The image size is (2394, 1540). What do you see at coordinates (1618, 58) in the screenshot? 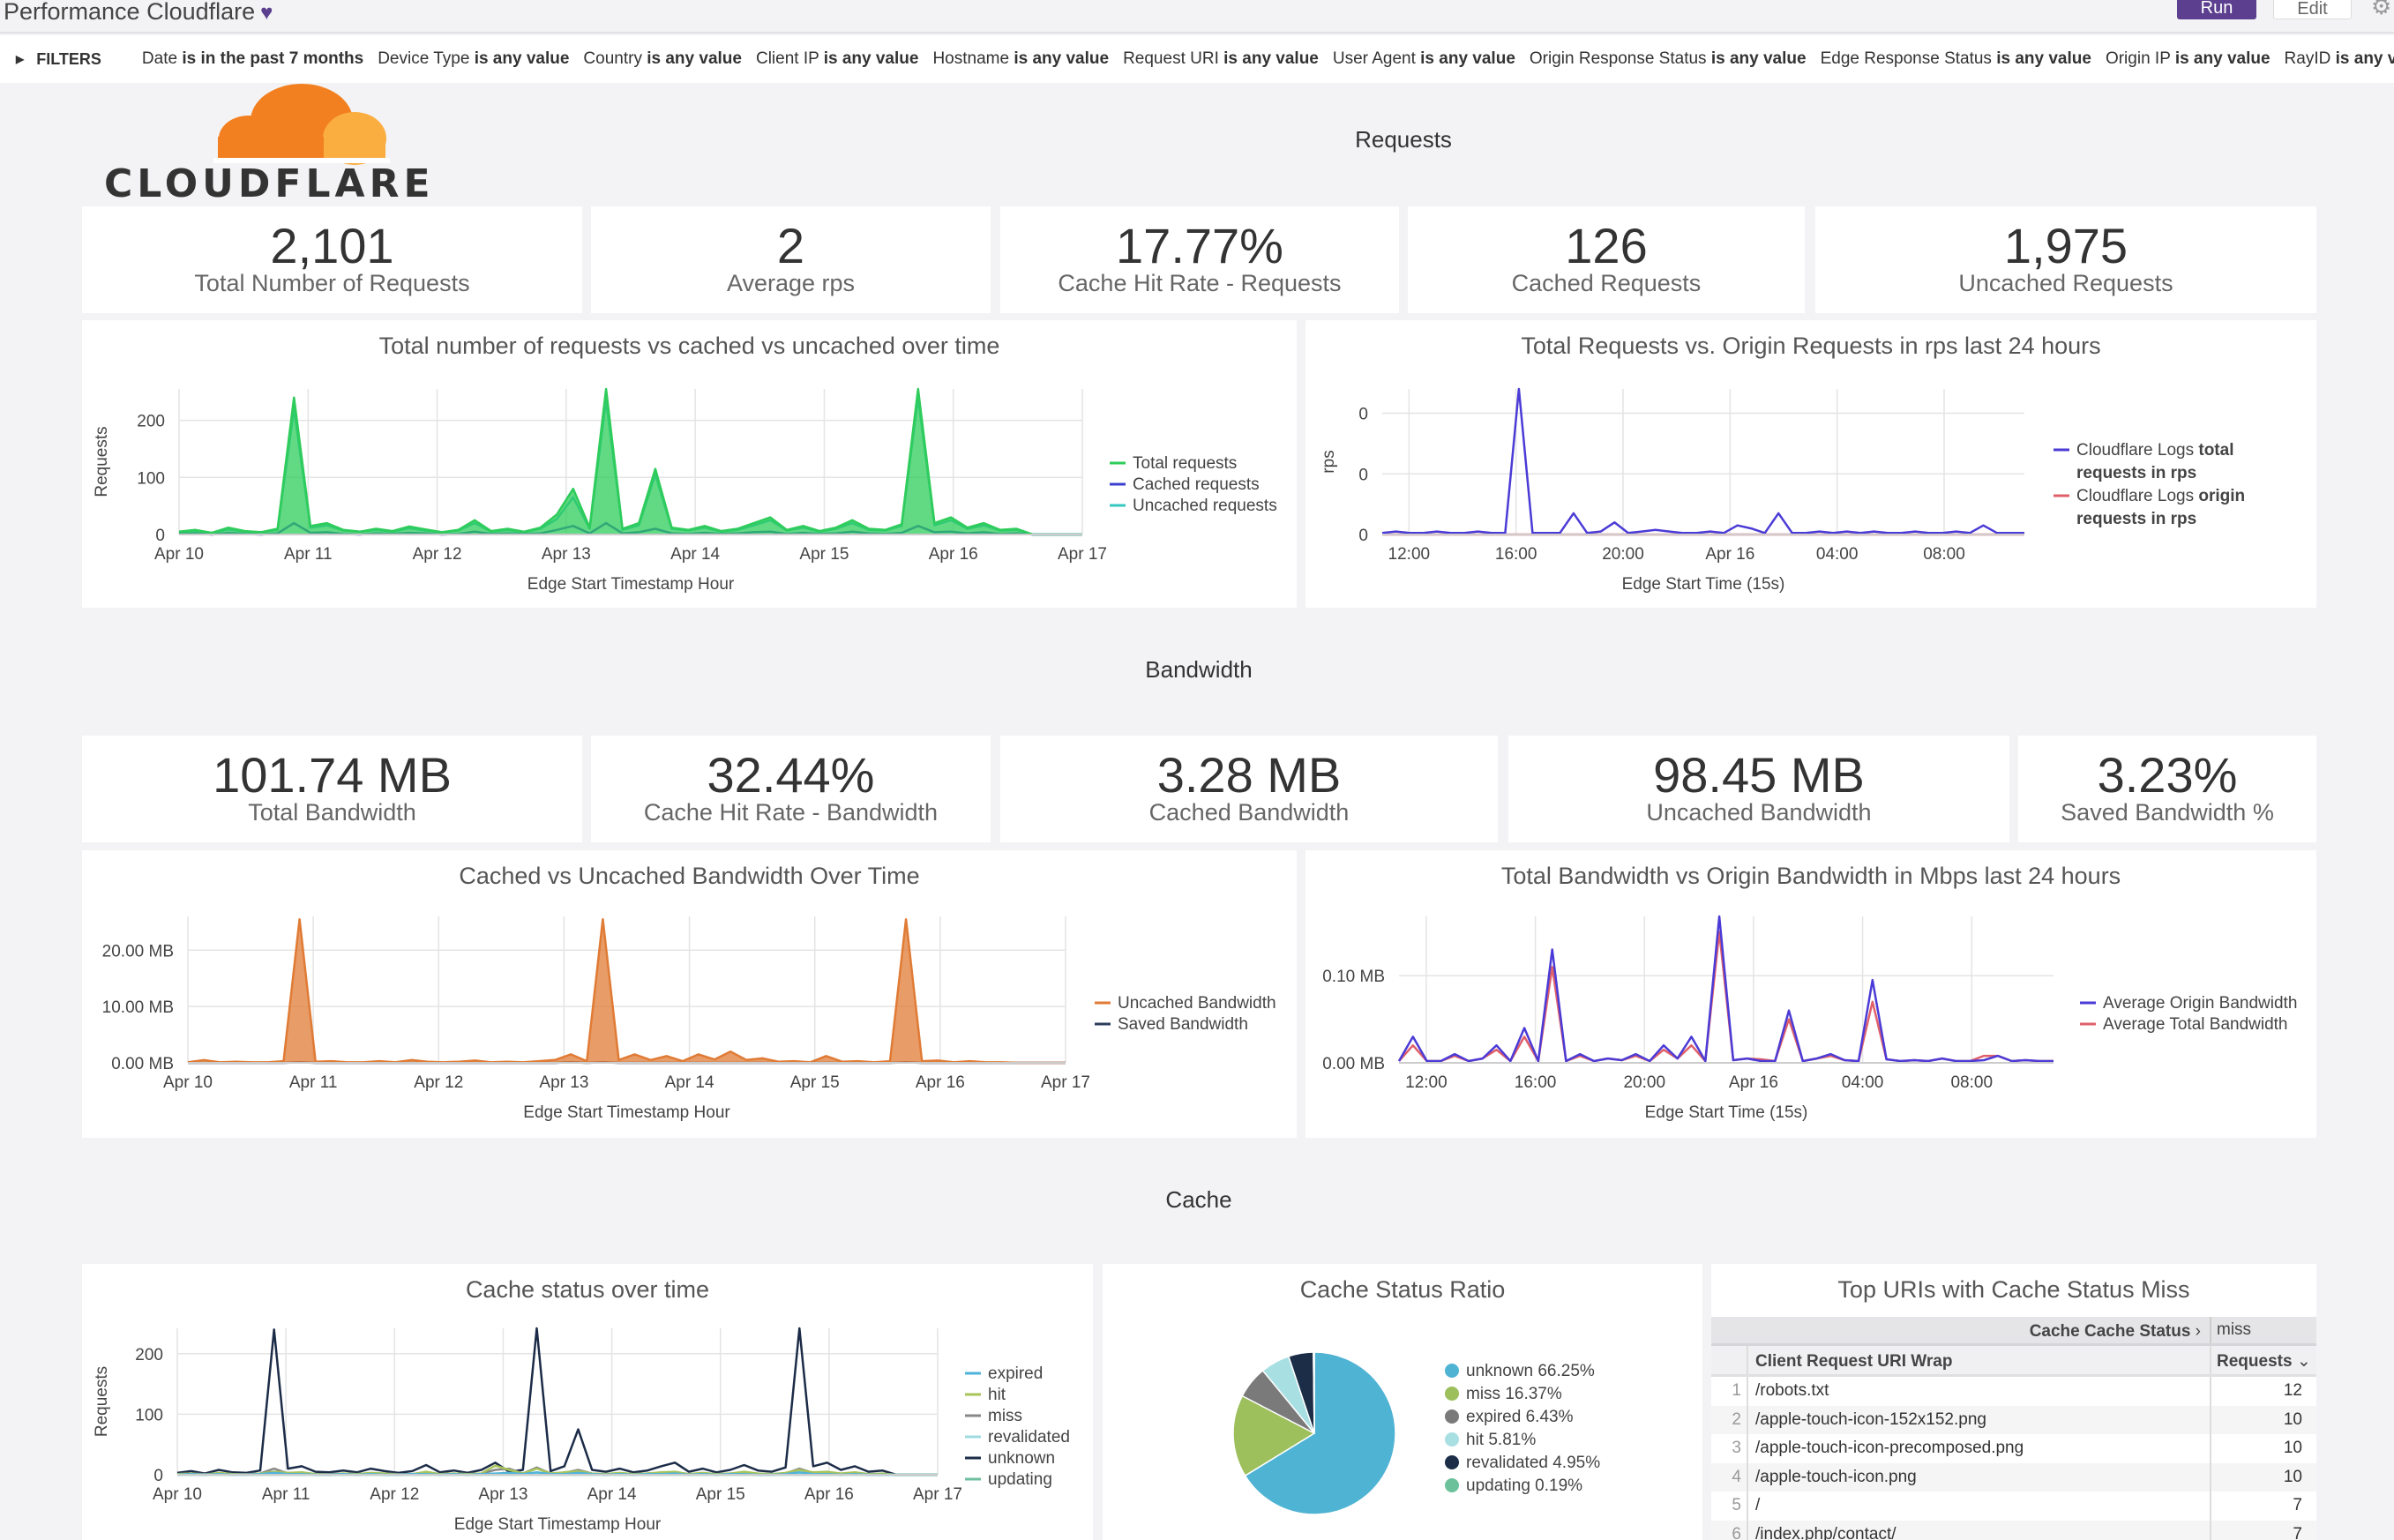
I see `filter-field: Origin Response Status` at bounding box center [1618, 58].